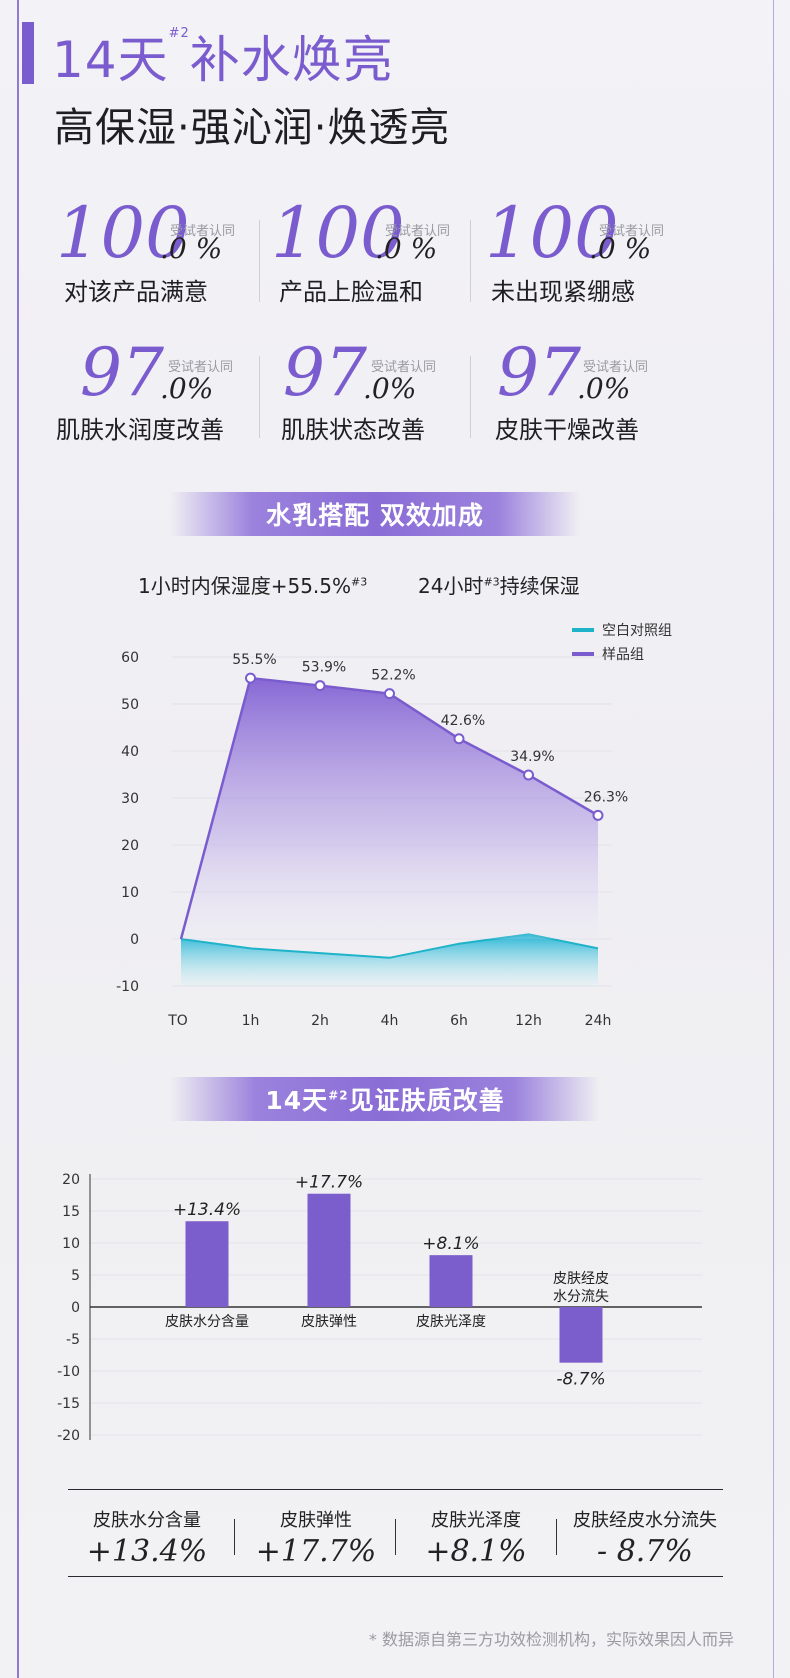 This screenshot has height=1678, width=790. Describe the element at coordinates (324, 668) in the screenshot. I see `data-label: 53.9%` at that location.